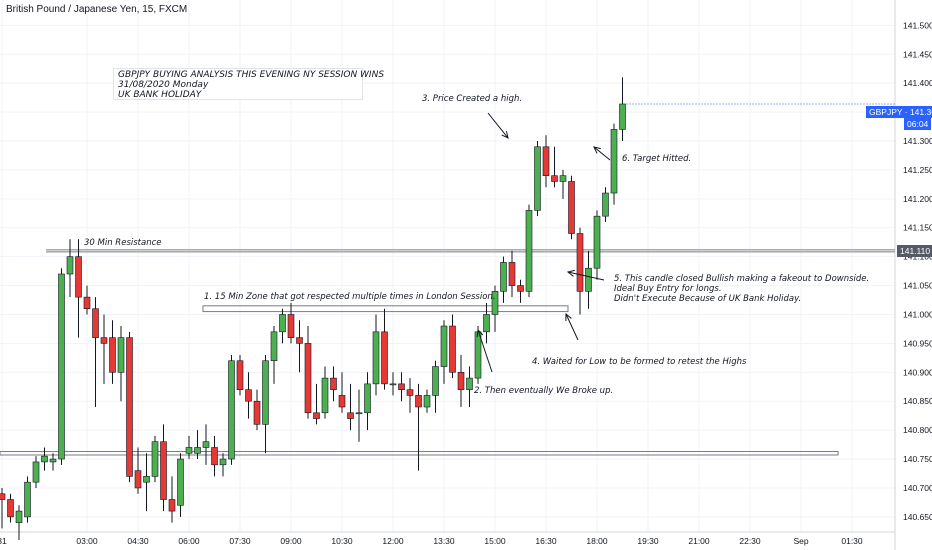  Describe the element at coordinates (189, 541) in the screenshot. I see `x-tick-label: 06:00` at that location.